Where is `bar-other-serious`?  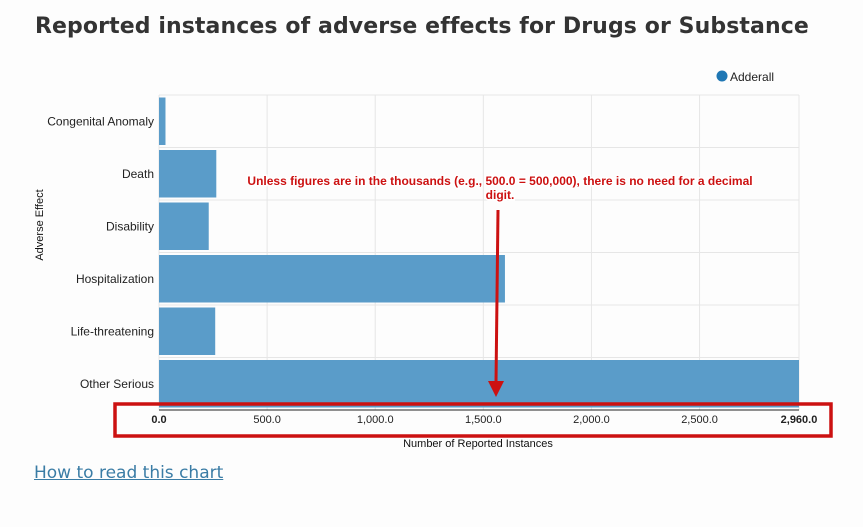 bar-other-serious is located at coordinates (479, 384).